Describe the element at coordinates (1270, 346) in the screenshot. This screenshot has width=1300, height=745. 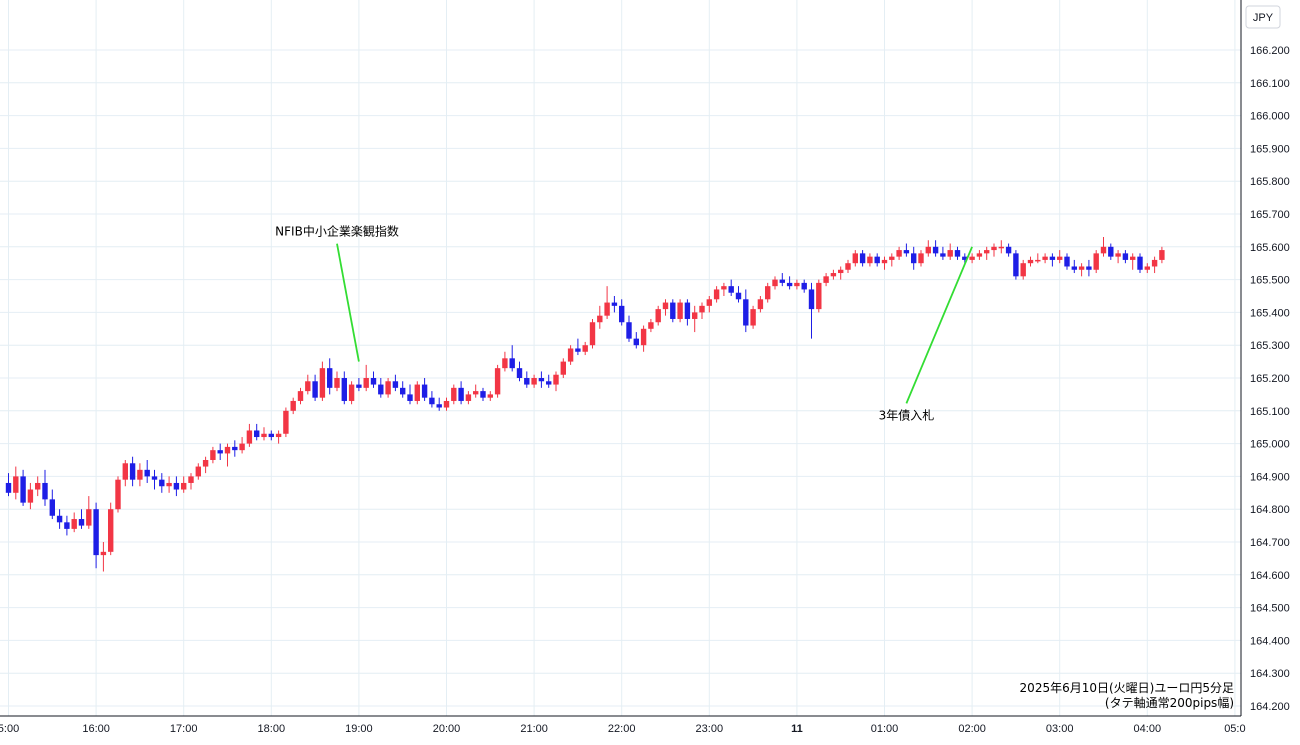
I see `y-tick-label: 165.300` at that location.